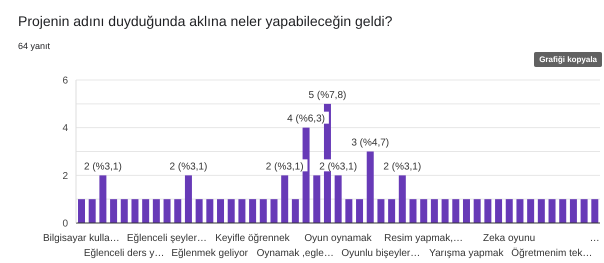 The width and height of the screenshot is (604, 263). I want to click on y-tick-label: 6, so click(65, 81).